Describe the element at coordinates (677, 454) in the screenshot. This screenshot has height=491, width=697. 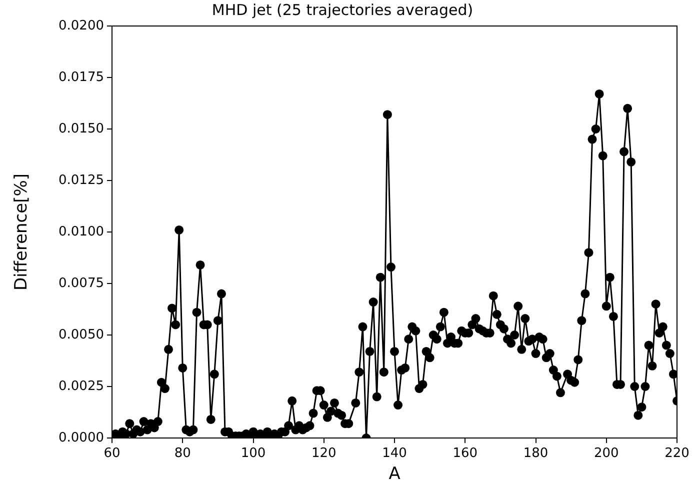
I see `x-tick-label: 220` at that location.